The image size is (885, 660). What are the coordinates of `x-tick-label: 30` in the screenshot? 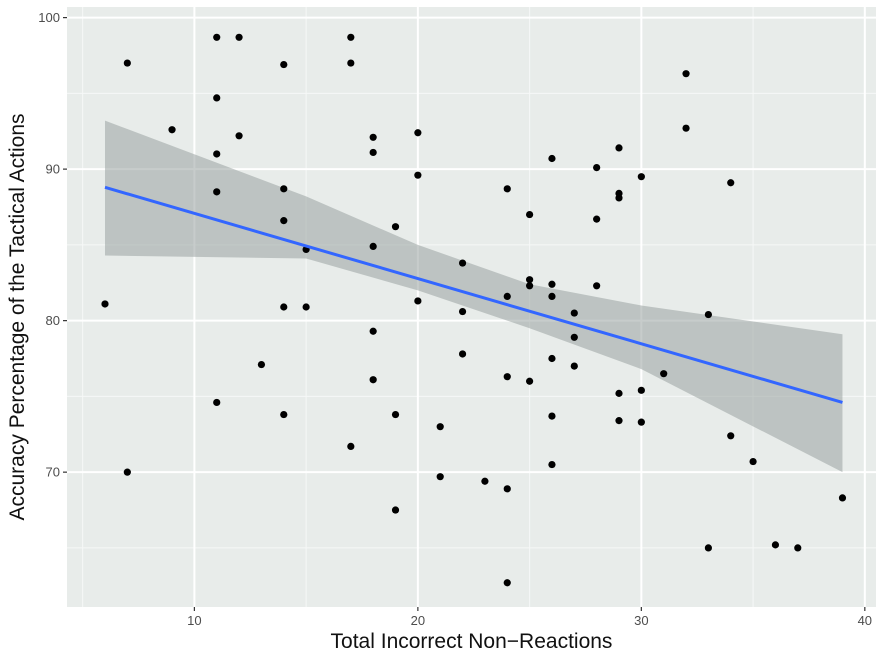 It's located at (641, 620).